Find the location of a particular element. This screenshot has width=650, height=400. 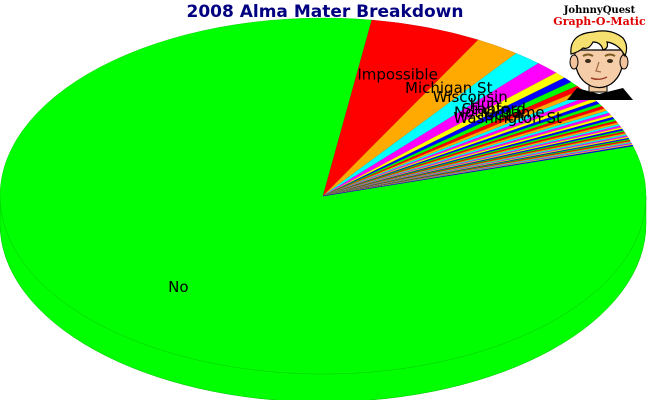

pie-label-2: Michigan St is located at coordinates (449, 88).